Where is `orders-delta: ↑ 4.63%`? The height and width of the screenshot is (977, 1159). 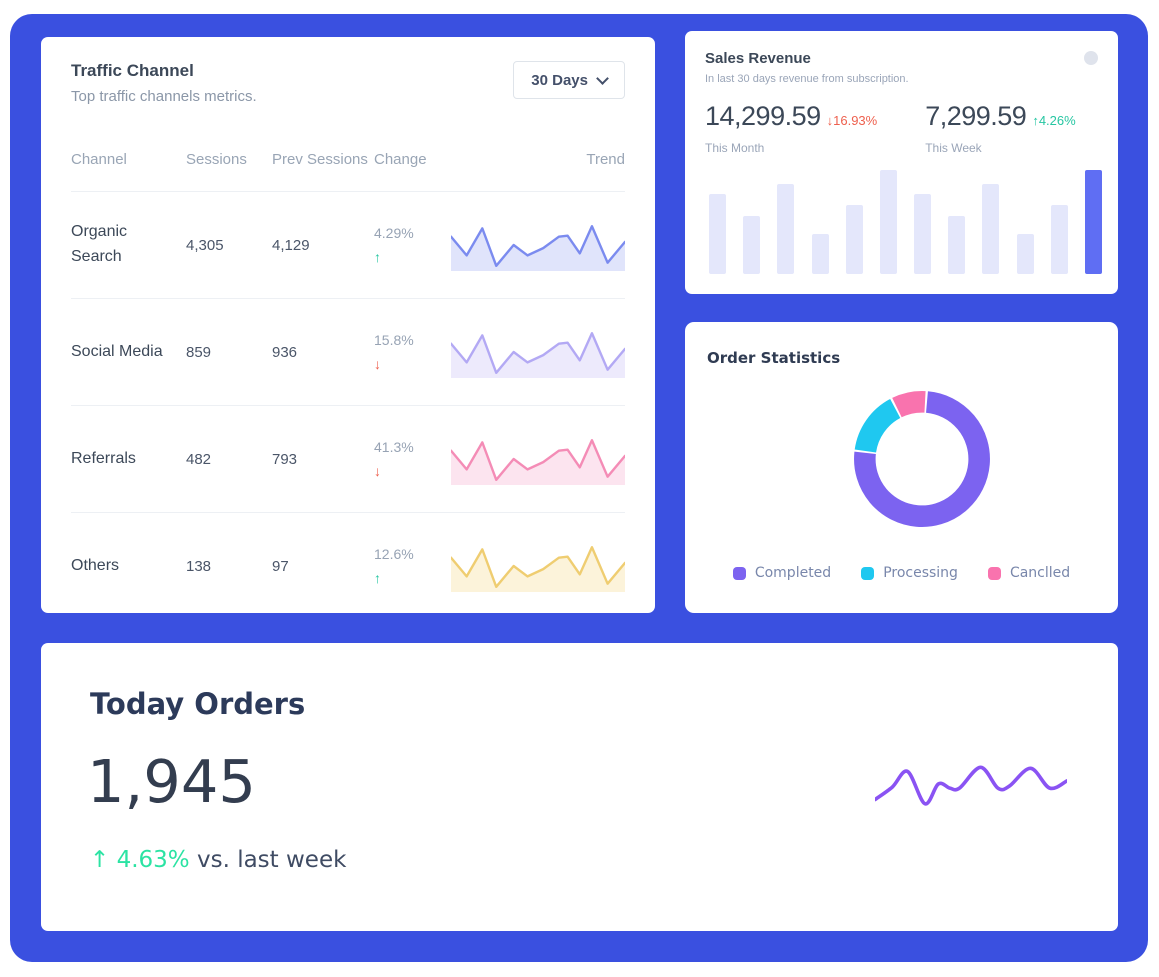
orders-delta: ↑ 4.63% is located at coordinates (140, 860).